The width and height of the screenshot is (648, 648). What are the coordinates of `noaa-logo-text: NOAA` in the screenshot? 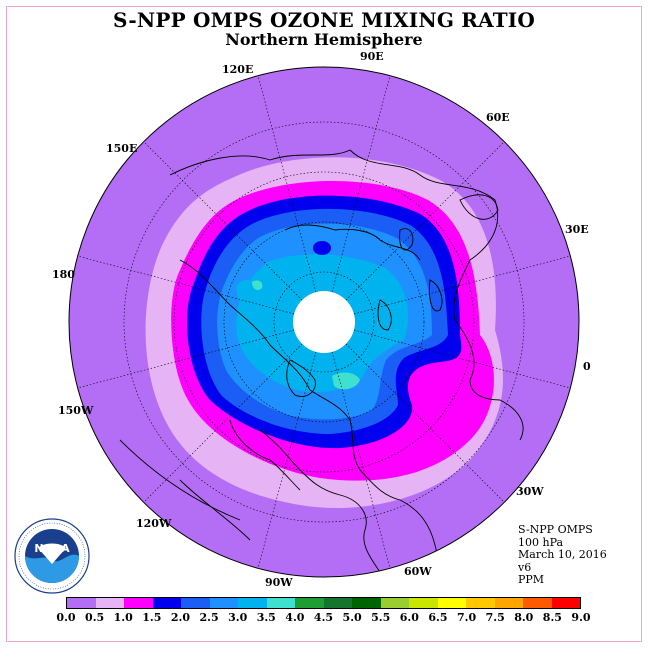 It's located at (52, 548).